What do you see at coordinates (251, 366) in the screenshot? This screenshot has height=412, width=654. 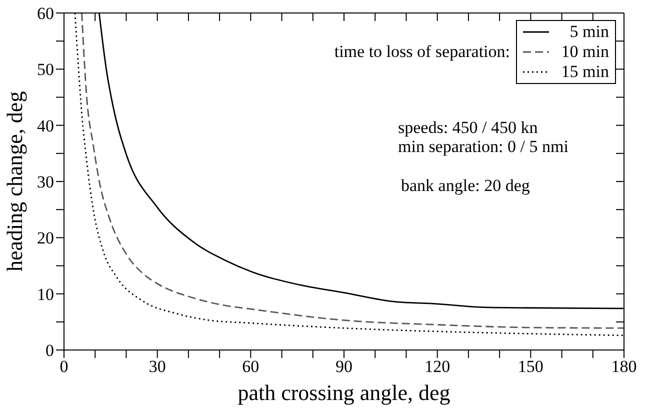 I see `x-tick-label: 60` at bounding box center [251, 366].